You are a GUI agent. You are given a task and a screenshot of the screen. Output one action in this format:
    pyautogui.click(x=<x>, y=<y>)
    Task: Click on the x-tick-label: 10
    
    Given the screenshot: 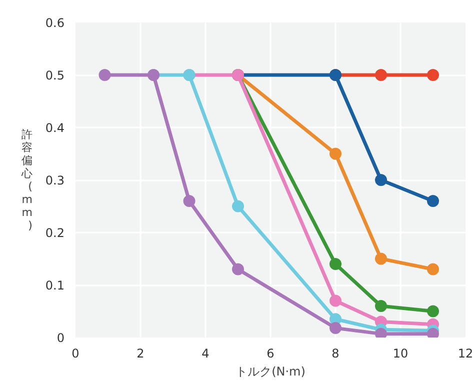 What is the action you would take?
    pyautogui.click(x=400, y=353)
    